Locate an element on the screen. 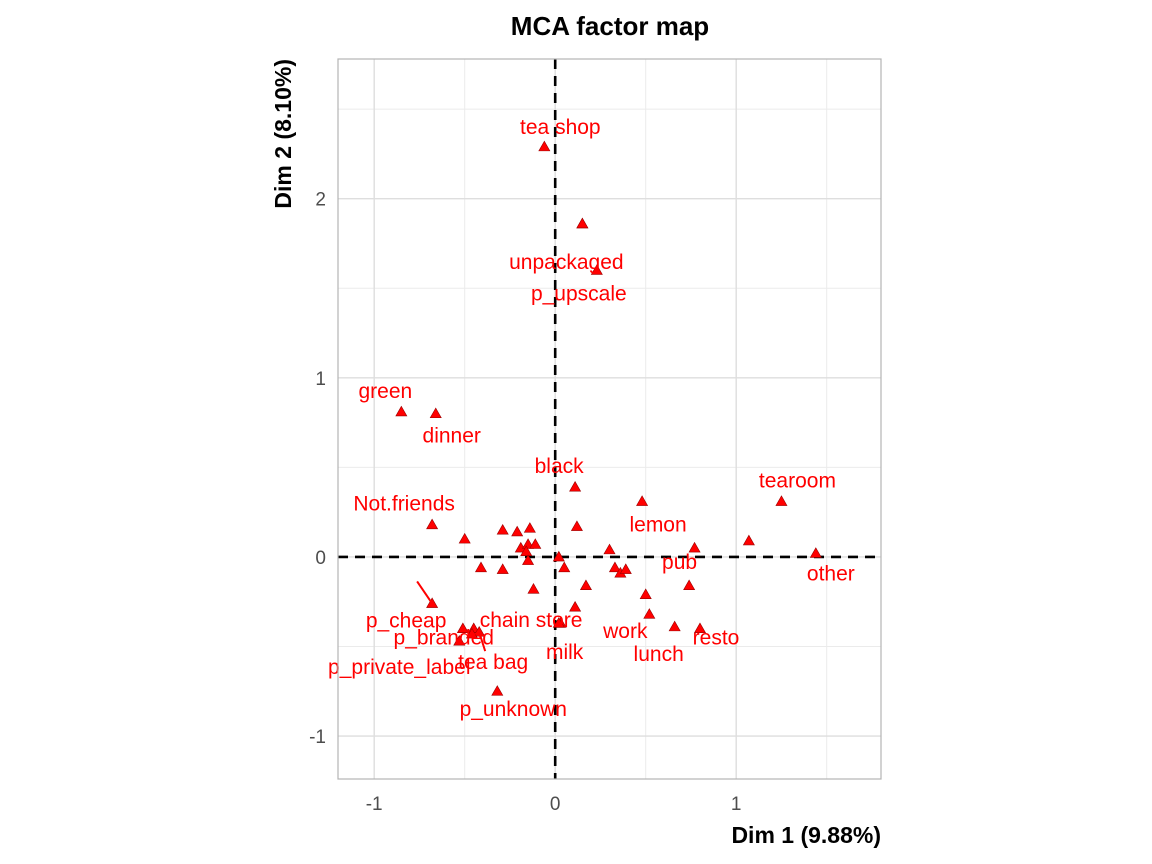  point-label: green is located at coordinates (385, 391).